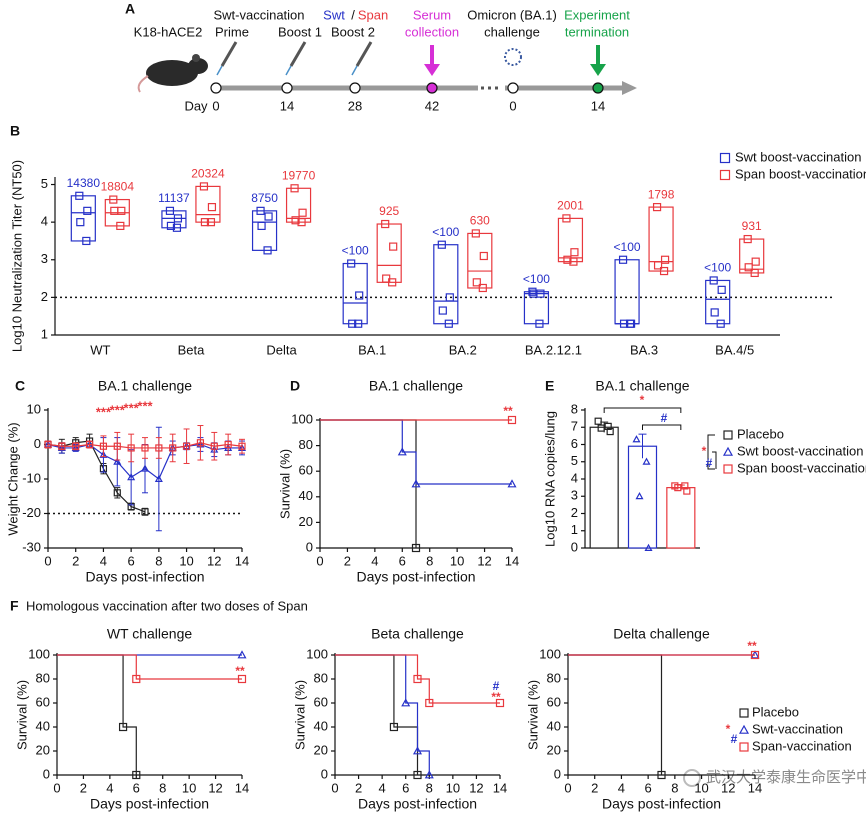 This screenshot has width=866, height=816. I want to click on timeline-label: termination, so click(597, 31).